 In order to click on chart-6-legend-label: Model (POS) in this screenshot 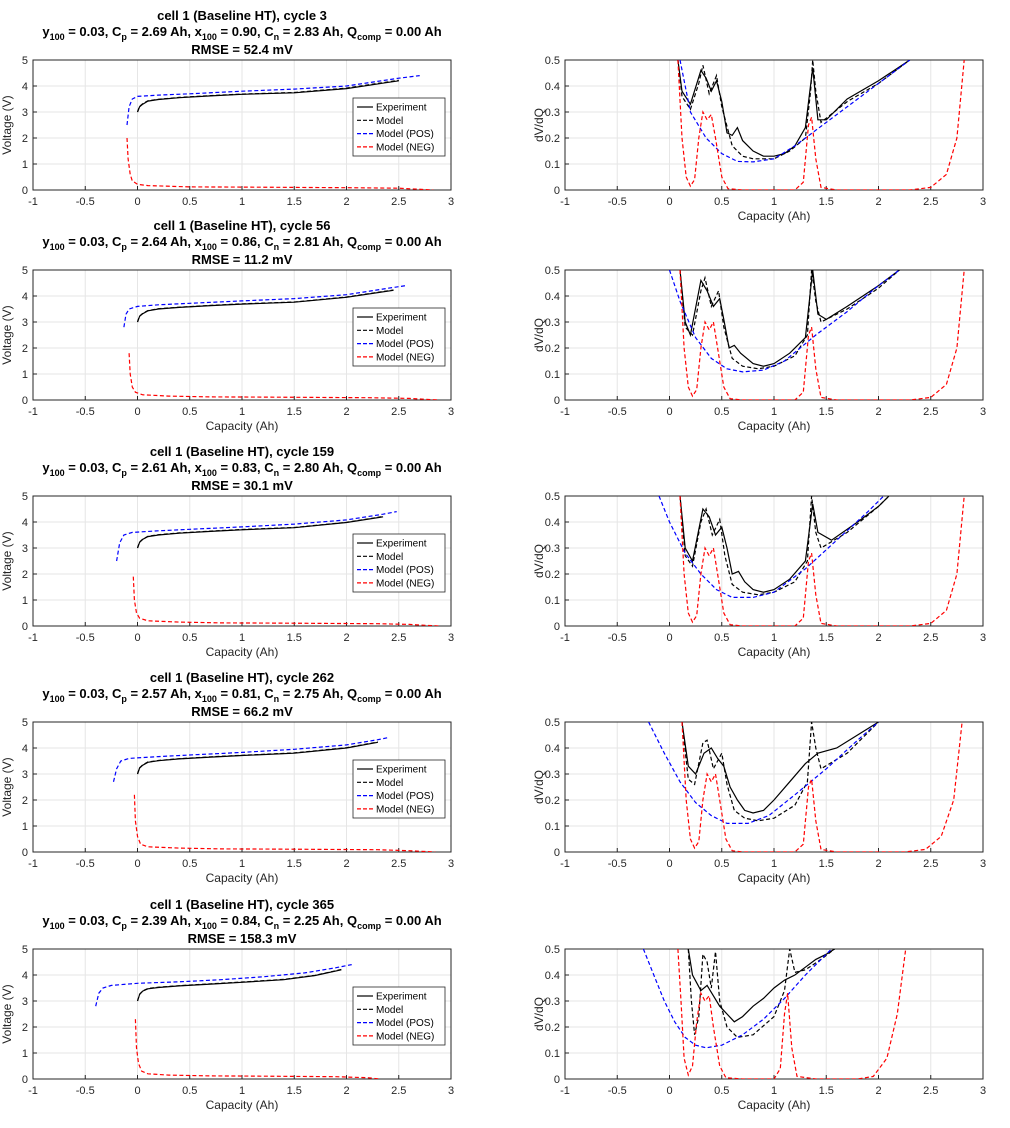, I will do `click(405, 796)`.